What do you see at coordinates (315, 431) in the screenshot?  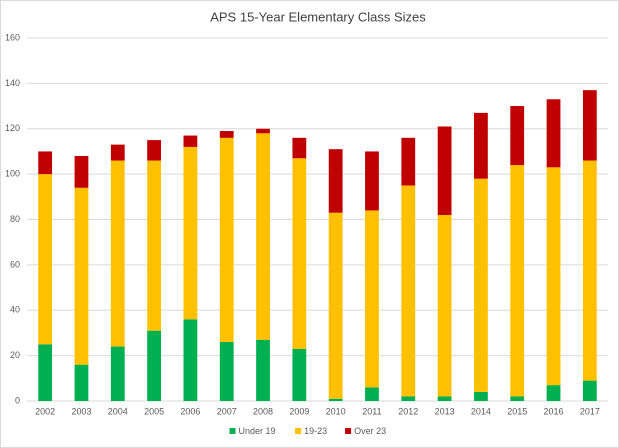 I see `legend-label: 19-23` at bounding box center [315, 431].